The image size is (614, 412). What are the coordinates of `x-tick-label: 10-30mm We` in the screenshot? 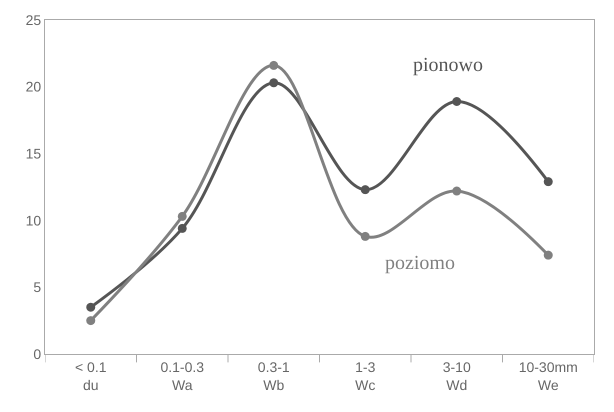 It's located at (548, 375).